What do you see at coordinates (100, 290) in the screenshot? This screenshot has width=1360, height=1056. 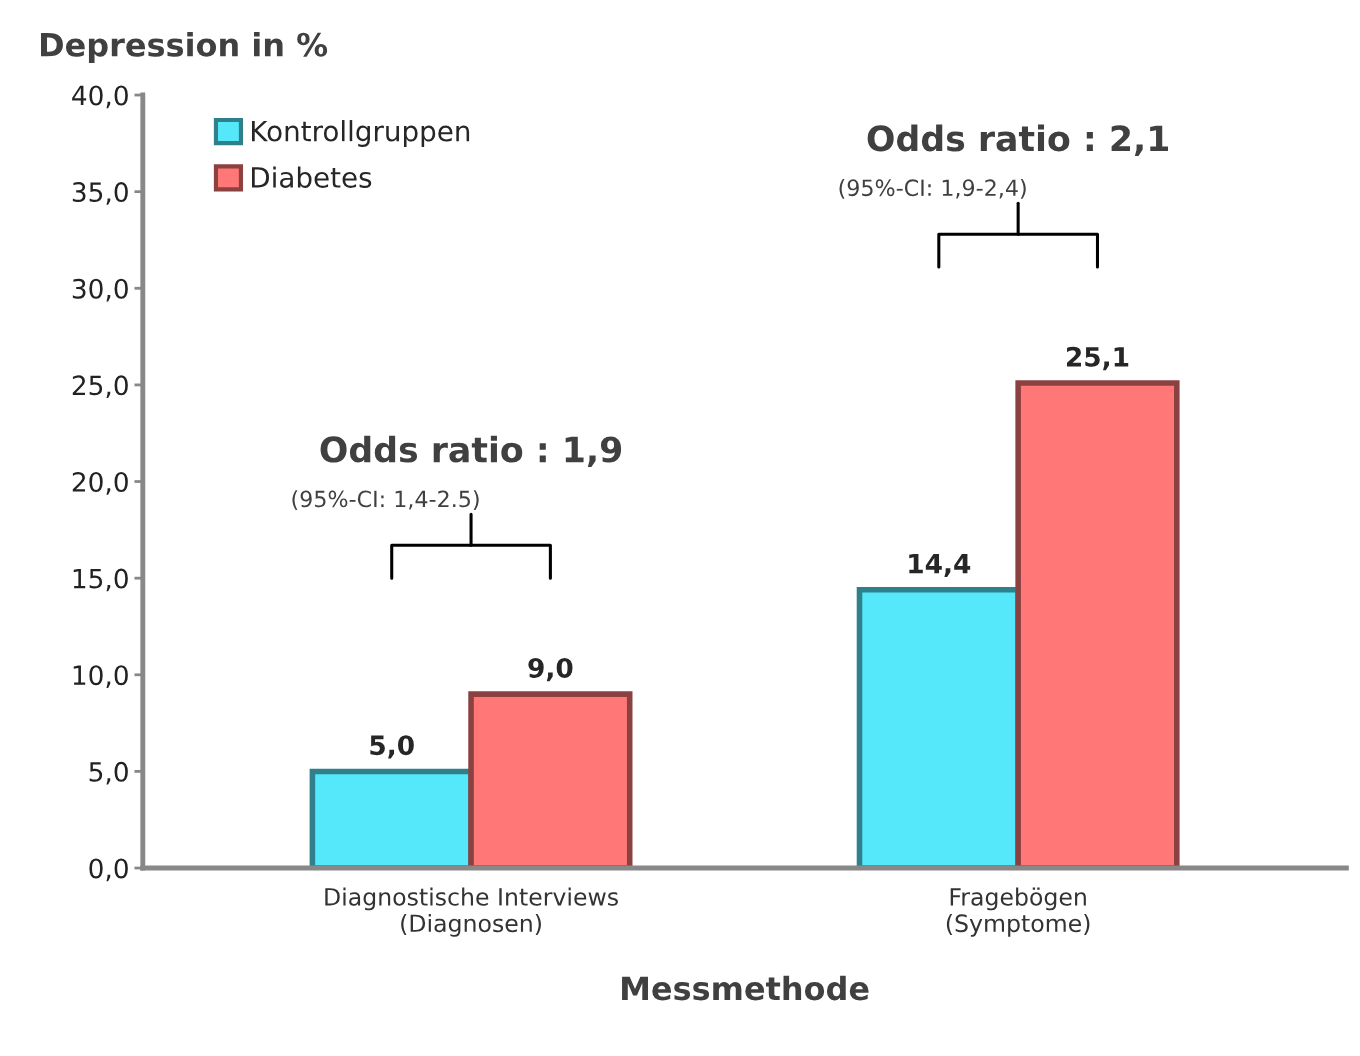 I see `y-tick-label: 30,0` at bounding box center [100, 290].